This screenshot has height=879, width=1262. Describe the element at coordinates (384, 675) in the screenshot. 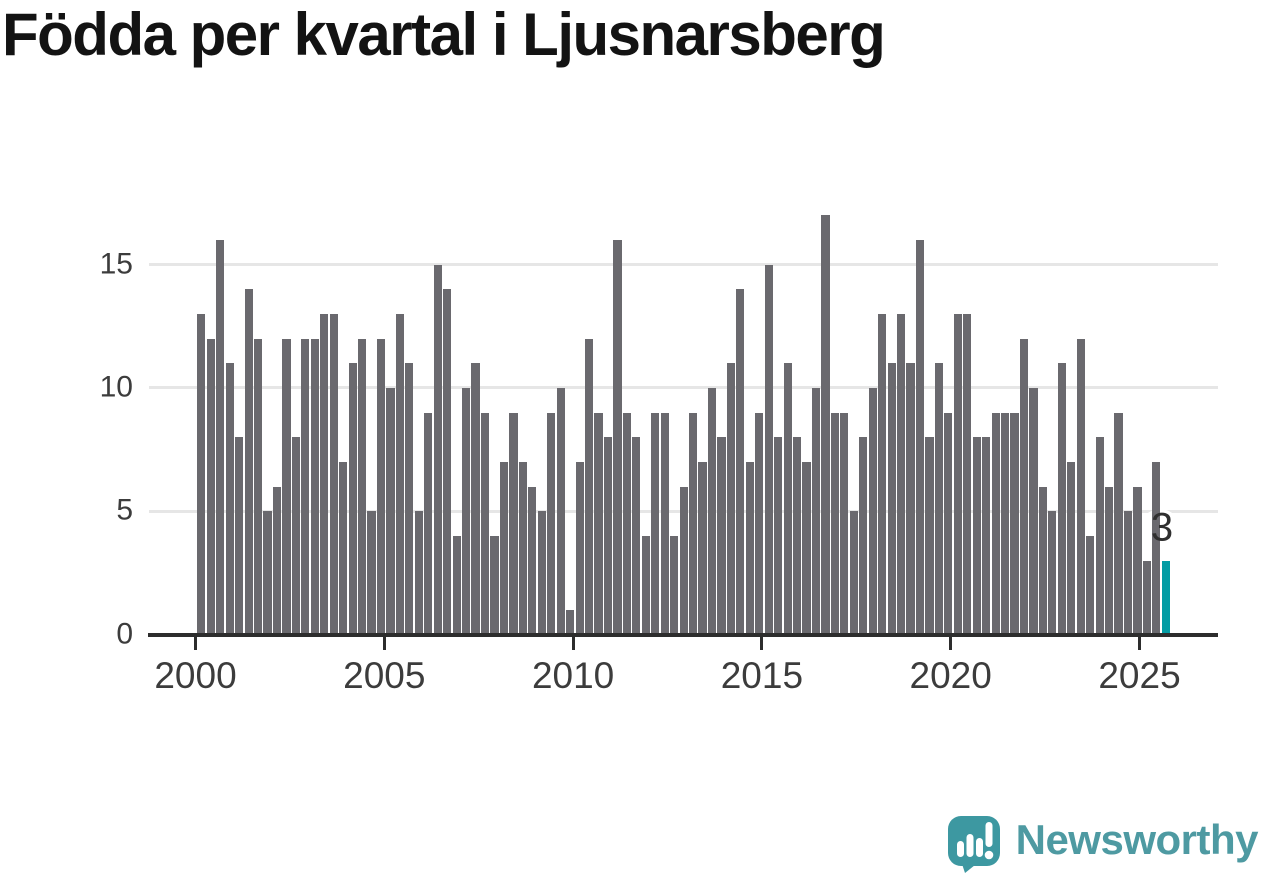

I see `x-axis-label: 2005` at that location.